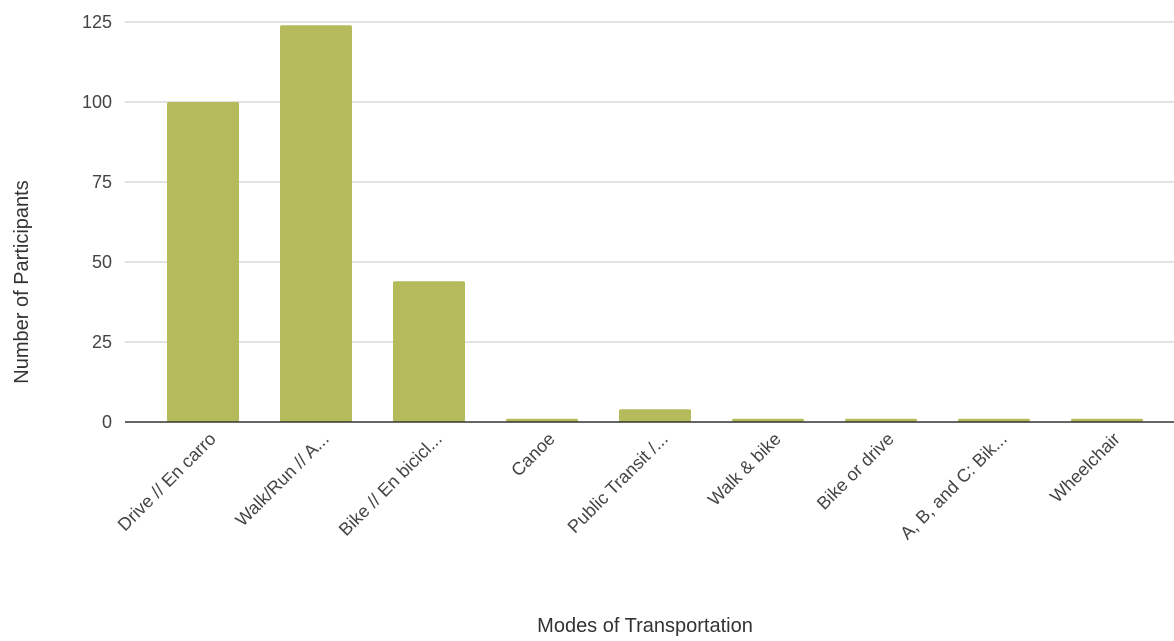 The width and height of the screenshot is (1174, 641). I want to click on y-tick-label: 125, so click(97, 22).